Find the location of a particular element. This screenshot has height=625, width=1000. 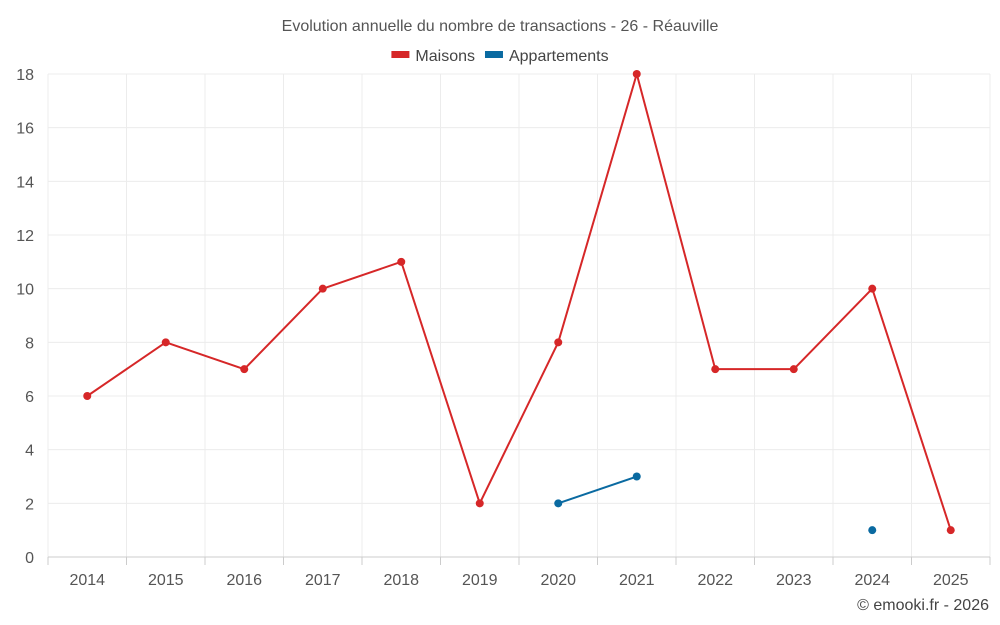

y-tick-label: 4 is located at coordinates (29, 451).